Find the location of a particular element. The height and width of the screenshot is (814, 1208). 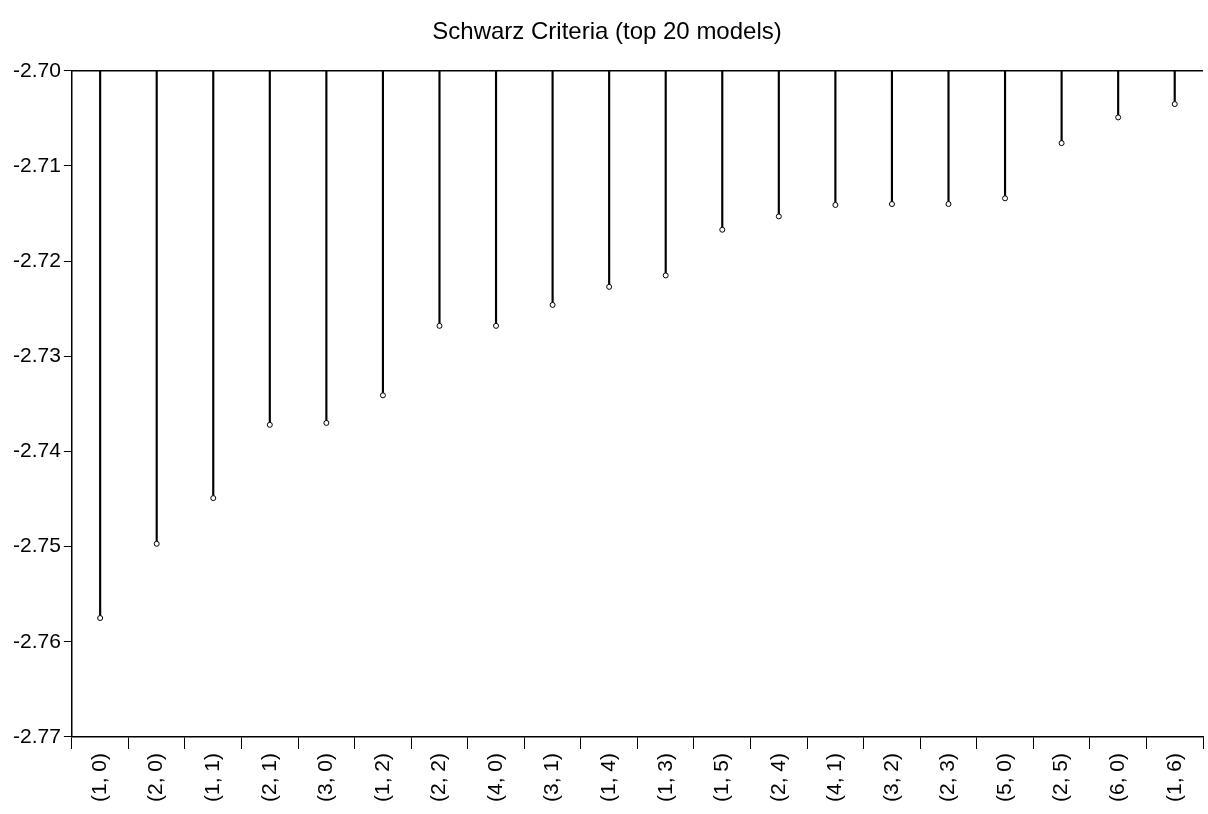

y-tick-label: -2.76 is located at coordinates (36, 640).